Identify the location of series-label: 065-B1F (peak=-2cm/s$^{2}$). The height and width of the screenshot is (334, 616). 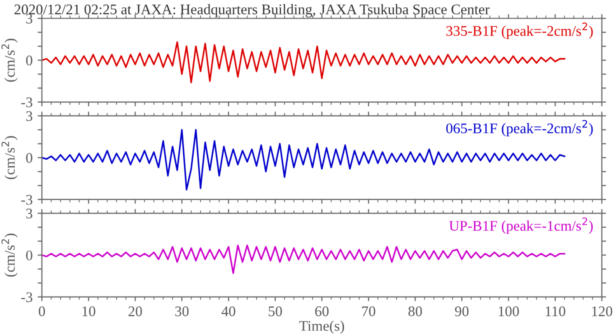
(519, 128).